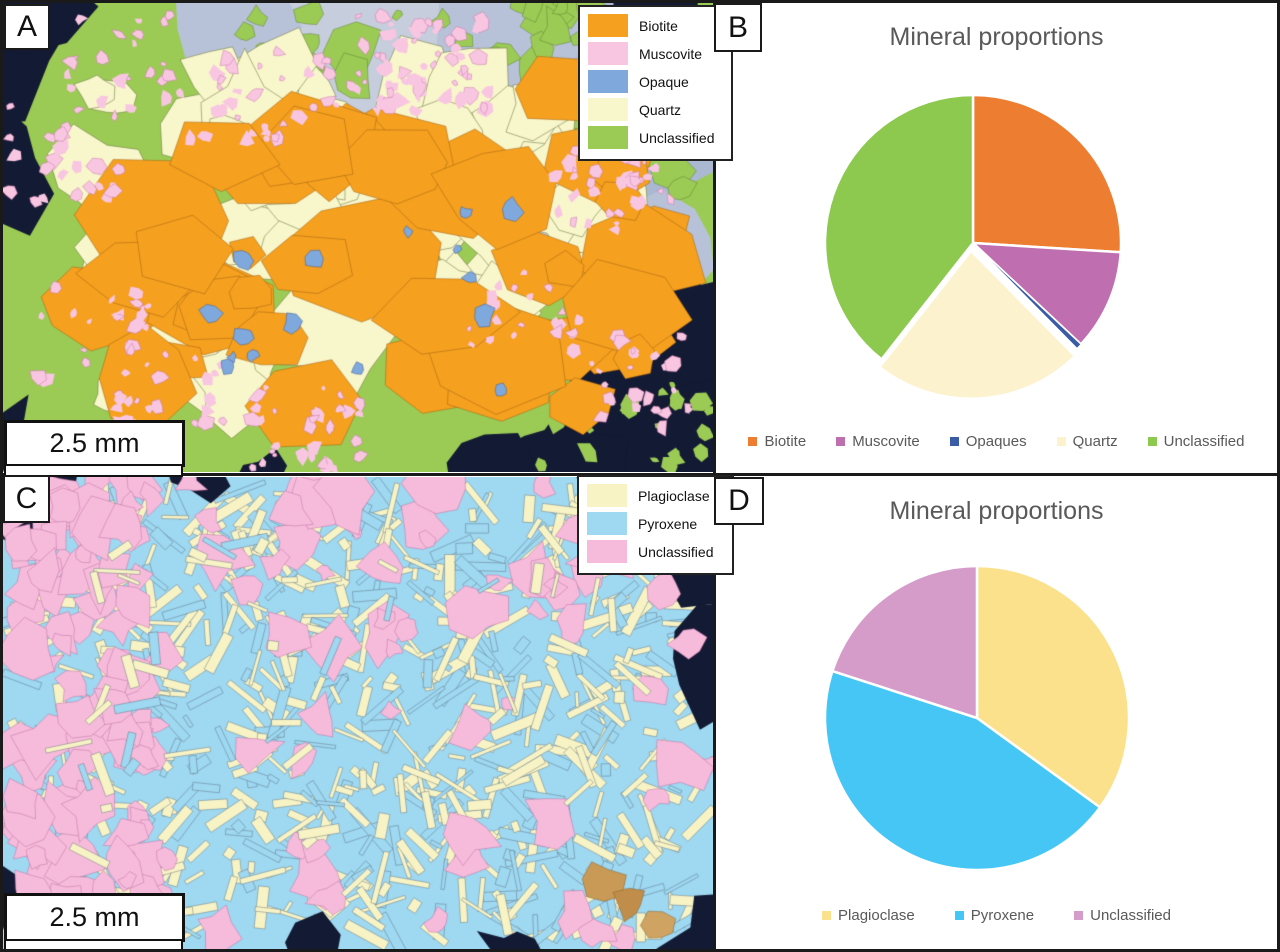 The height and width of the screenshot is (952, 1280). I want to click on pie-slice-quartz, so click(977, 324).